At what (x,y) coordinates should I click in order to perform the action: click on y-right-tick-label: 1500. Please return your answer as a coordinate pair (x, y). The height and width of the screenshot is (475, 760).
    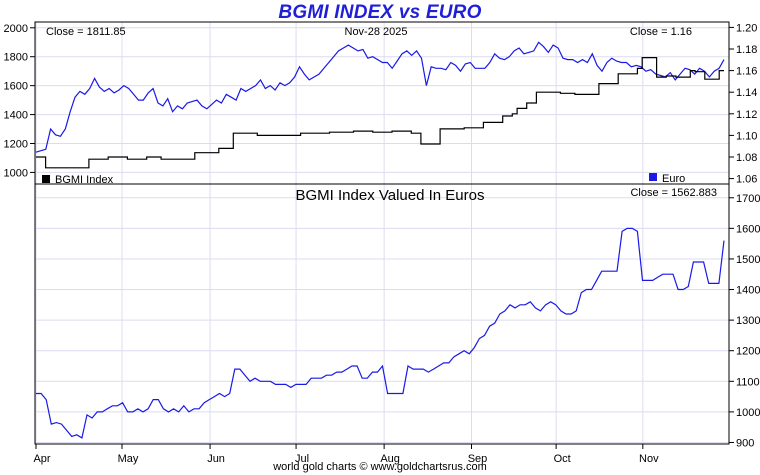
    Looking at the image, I should click on (748, 260).